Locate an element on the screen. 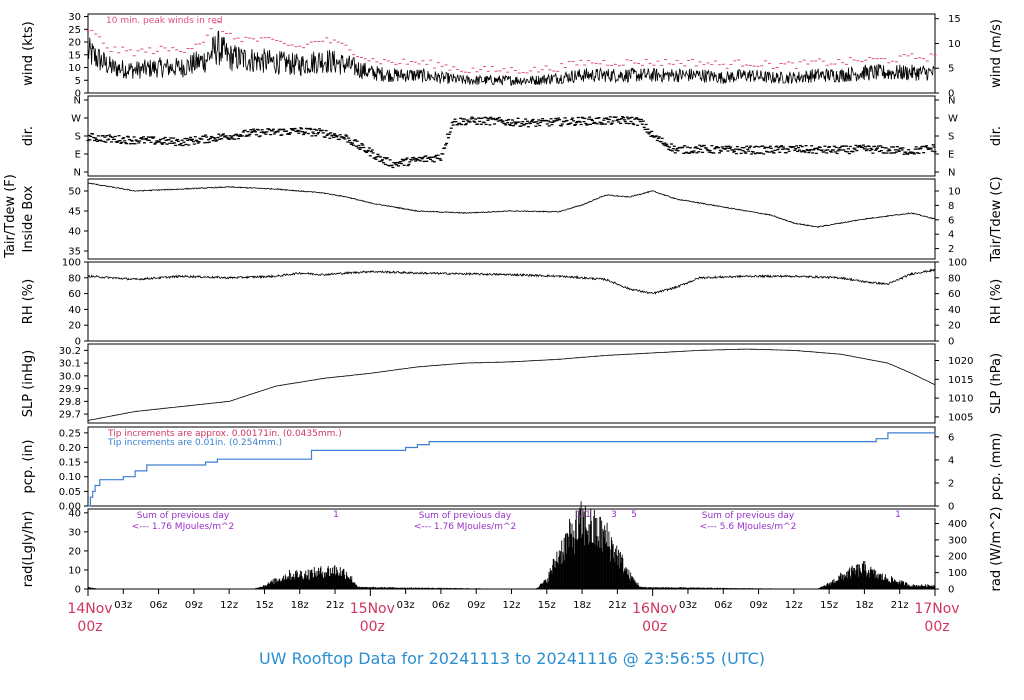 Image resolution: width=1024 pixels, height=700 pixels. left-tick-label-slp: 30.1 is located at coordinates (70, 364).